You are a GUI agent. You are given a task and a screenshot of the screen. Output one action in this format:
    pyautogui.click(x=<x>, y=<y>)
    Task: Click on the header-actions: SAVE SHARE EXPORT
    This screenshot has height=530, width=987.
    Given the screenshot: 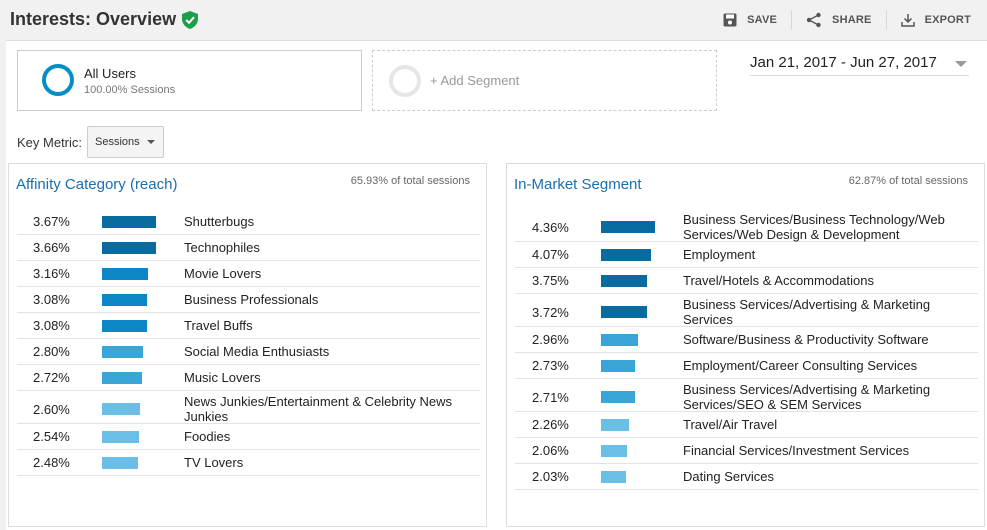 What is the action you would take?
    pyautogui.click(x=840, y=20)
    